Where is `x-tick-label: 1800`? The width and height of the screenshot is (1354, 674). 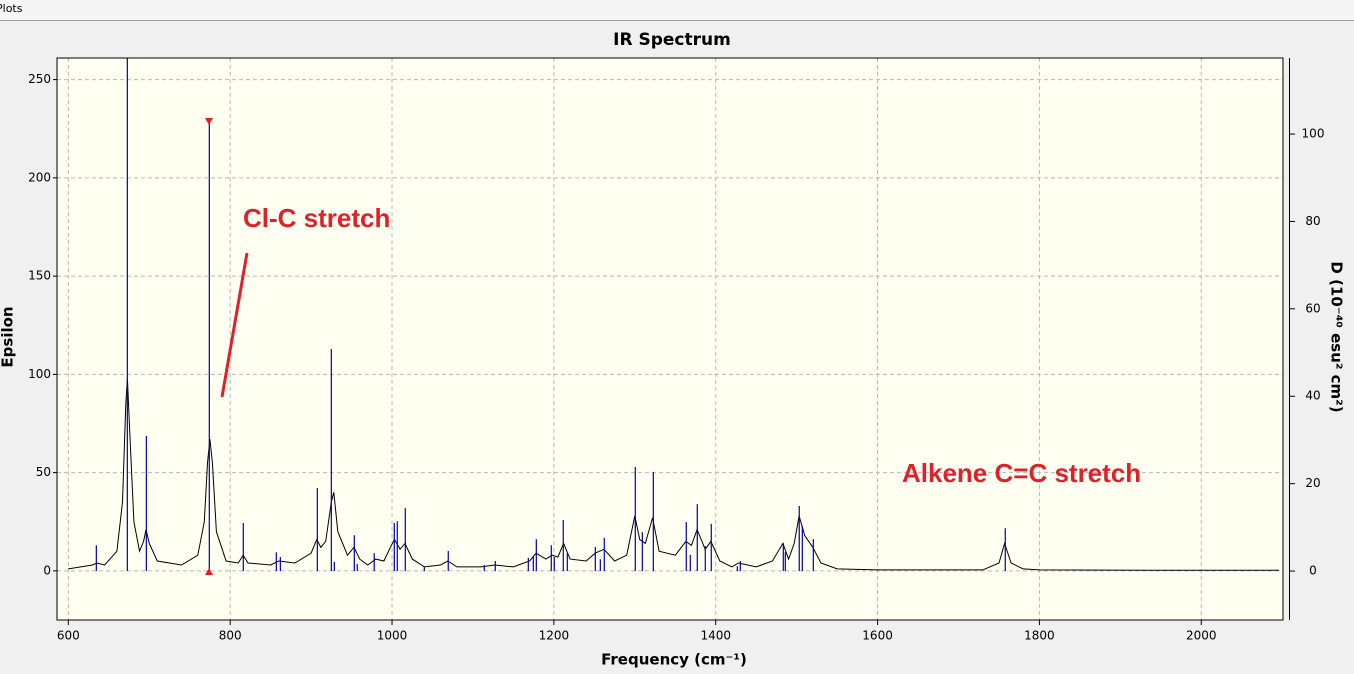
x-tick-label: 1800 is located at coordinates (1039, 636).